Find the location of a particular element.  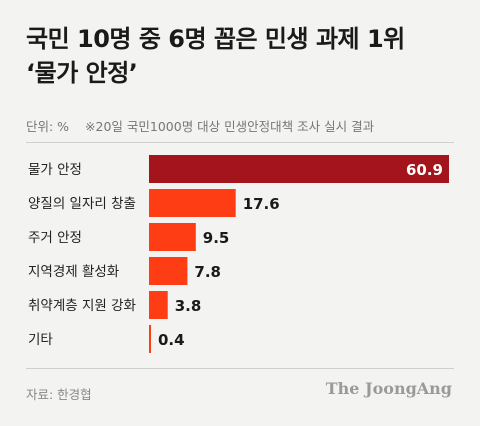

category-label: 취약계층 지원 강화 is located at coordinates (82, 306).